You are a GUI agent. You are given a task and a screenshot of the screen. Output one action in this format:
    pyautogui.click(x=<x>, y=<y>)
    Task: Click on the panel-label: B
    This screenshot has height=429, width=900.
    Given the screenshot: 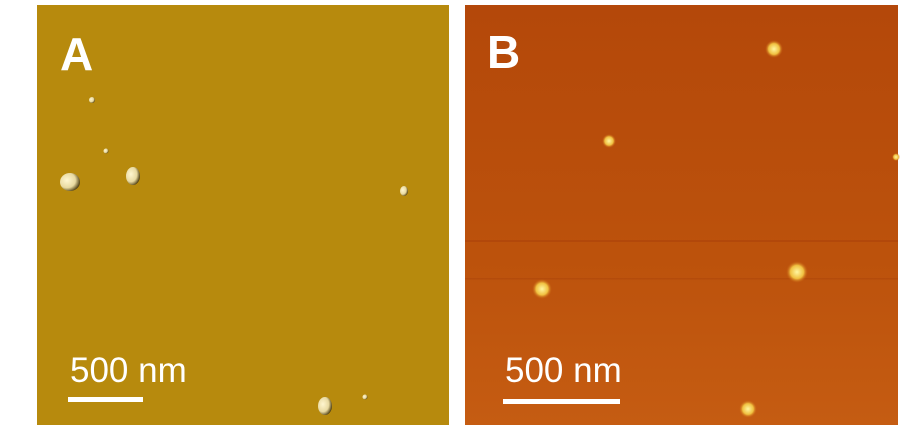 What is the action you would take?
    pyautogui.click(x=503, y=52)
    